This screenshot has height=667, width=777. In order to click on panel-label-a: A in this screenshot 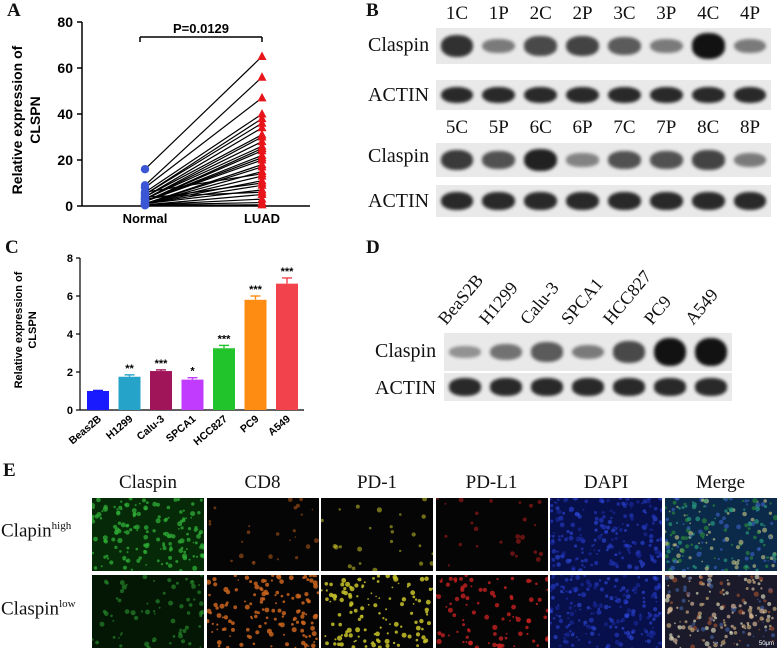, I will do `click(14, 10)`.